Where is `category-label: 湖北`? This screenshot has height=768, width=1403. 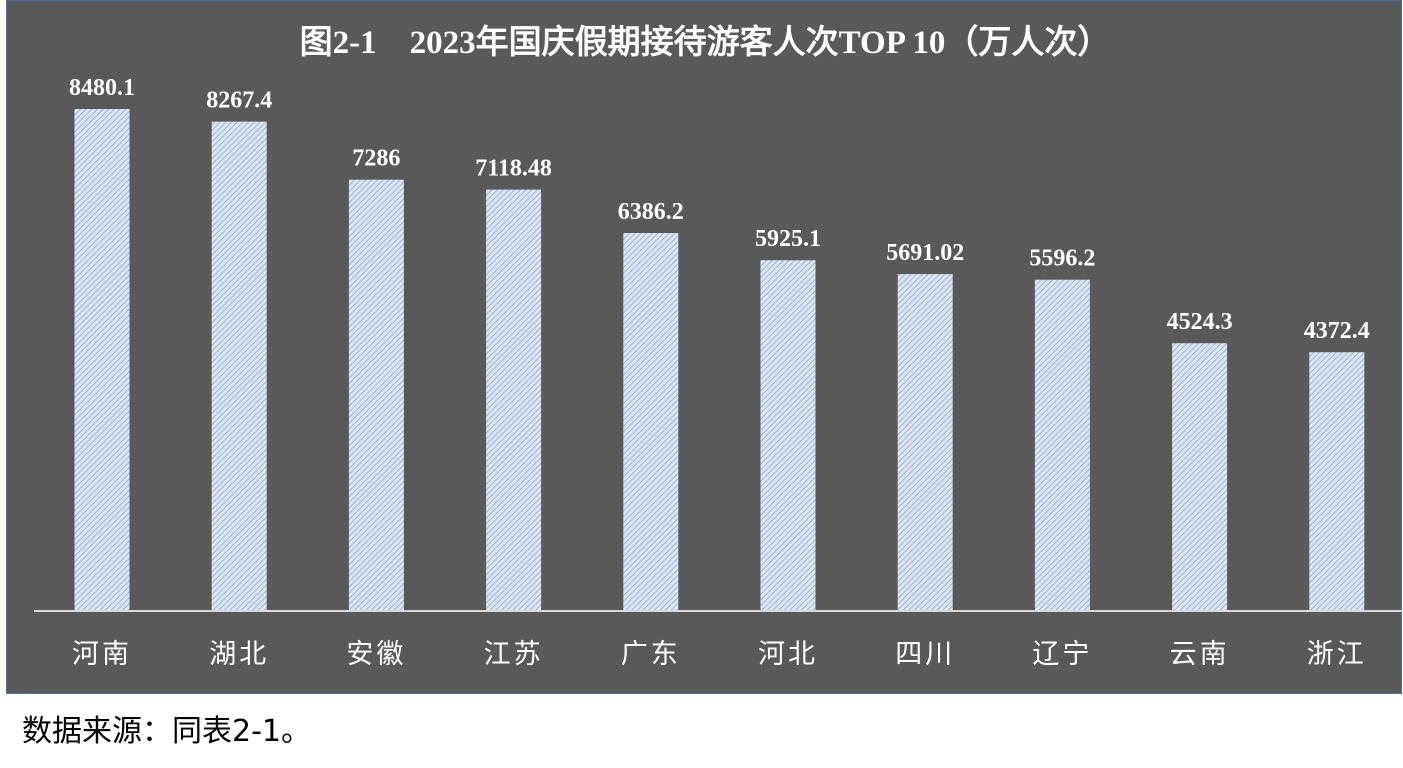 category-label: 湖北 is located at coordinates (239, 654).